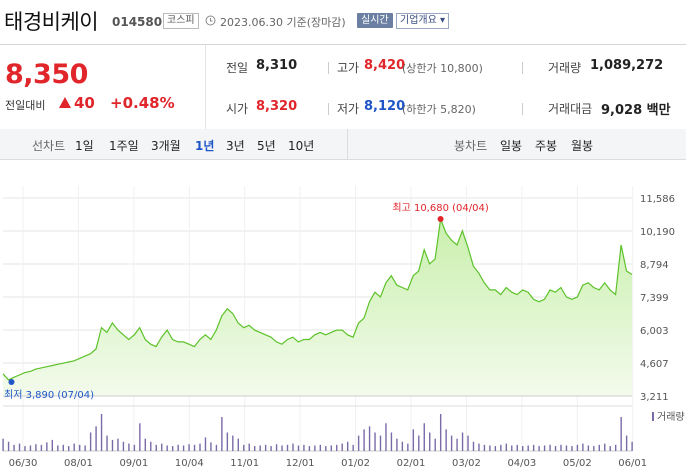 This screenshot has width=686, height=472. Describe the element at coordinates (654, 298) in the screenshot. I see `y-tick-label: 7,399` at that location.